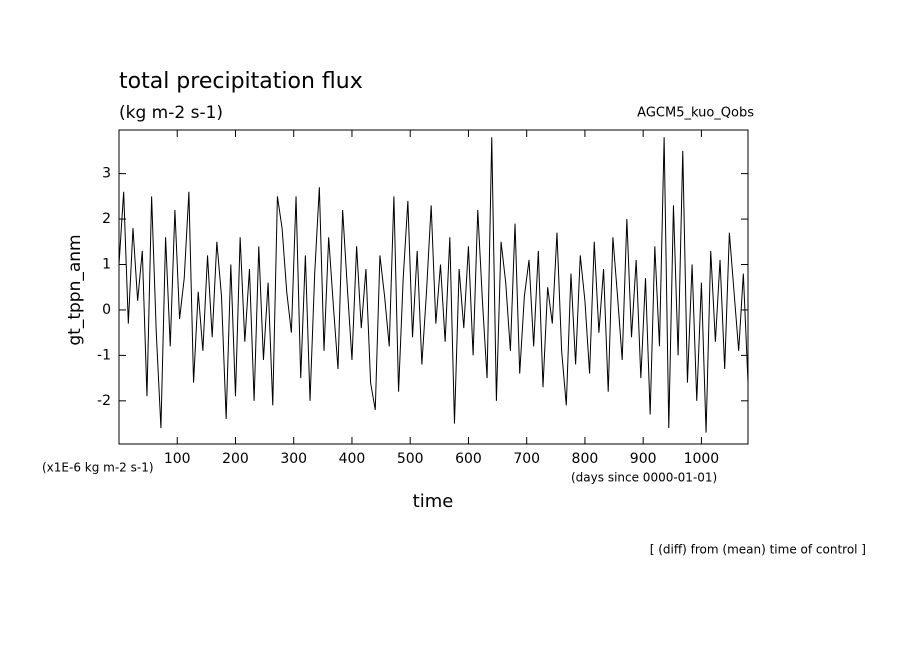 The width and height of the screenshot is (904, 654). What do you see at coordinates (171, 113) in the screenshot?
I see `chart-subtitle: (kg m-2 s-1)` at bounding box center [171, 113].